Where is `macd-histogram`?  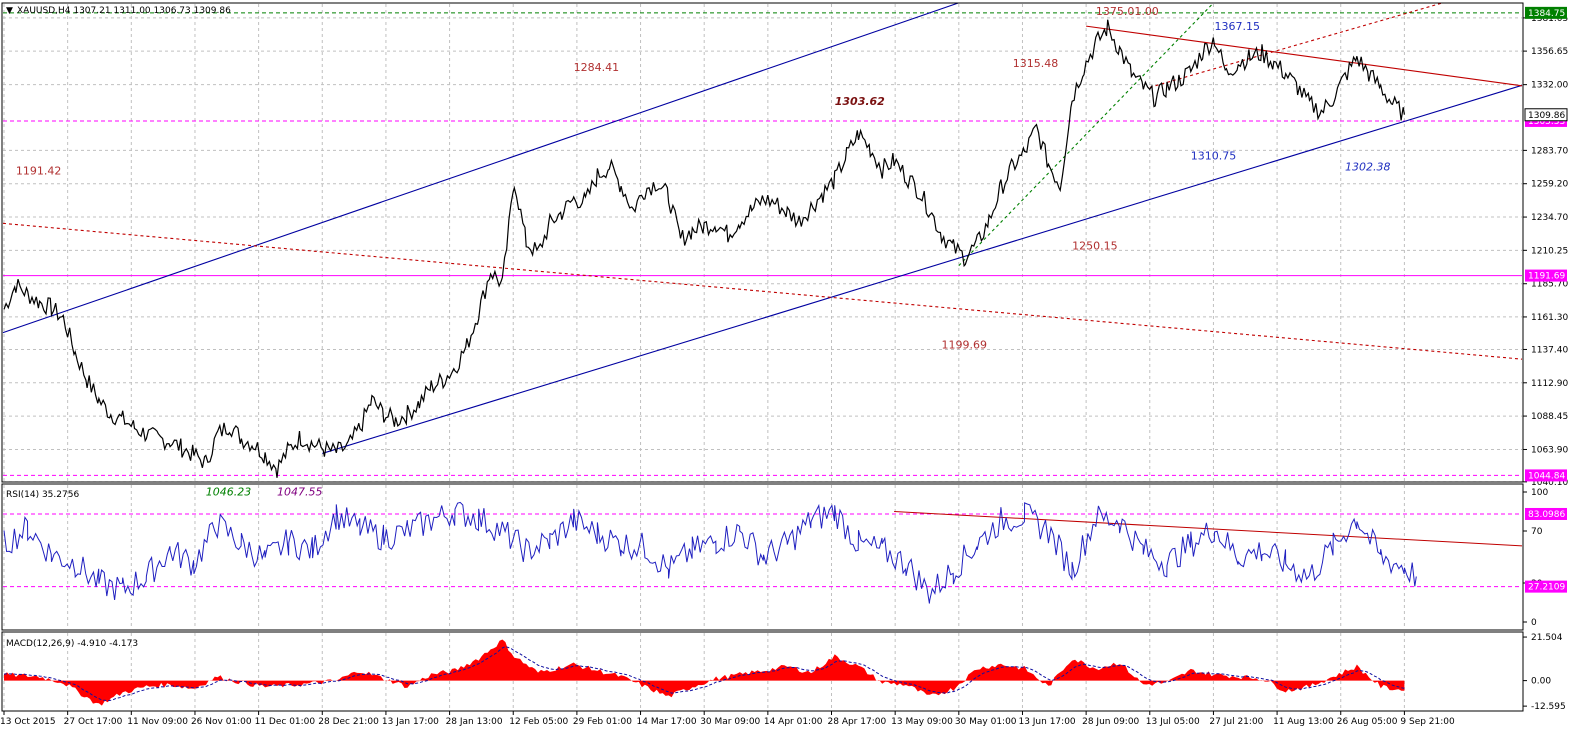 macd-histogram is located at coordinates (704, 672).